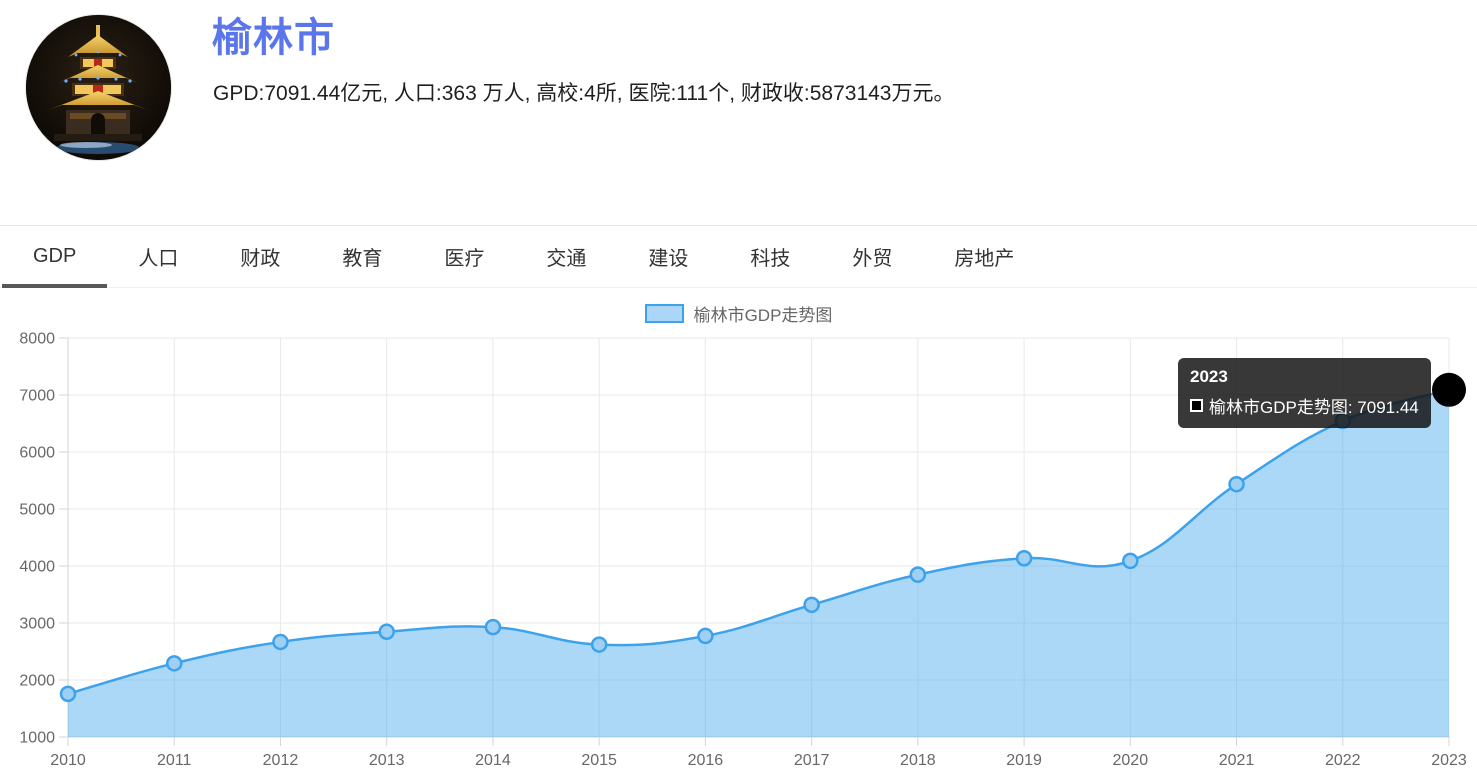  Describe the element at coordinates (1130, 561) in the screenshot. I see `data-point-2020` at that location.